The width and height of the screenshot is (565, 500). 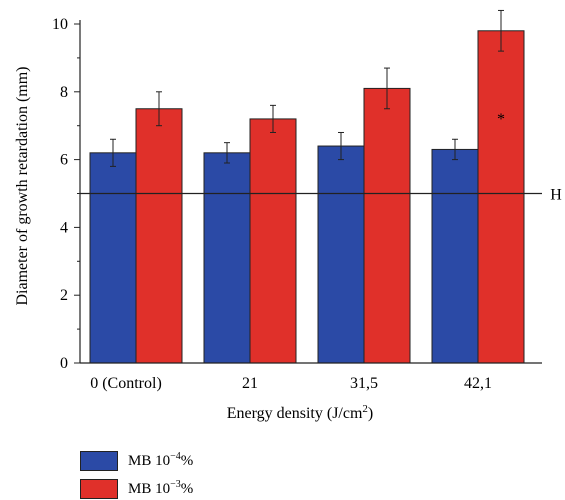 What do you see at coordinates (64, 363) in the screenshot?
I see `y-tick-label-0: 0` at bounding box center [64, 363].